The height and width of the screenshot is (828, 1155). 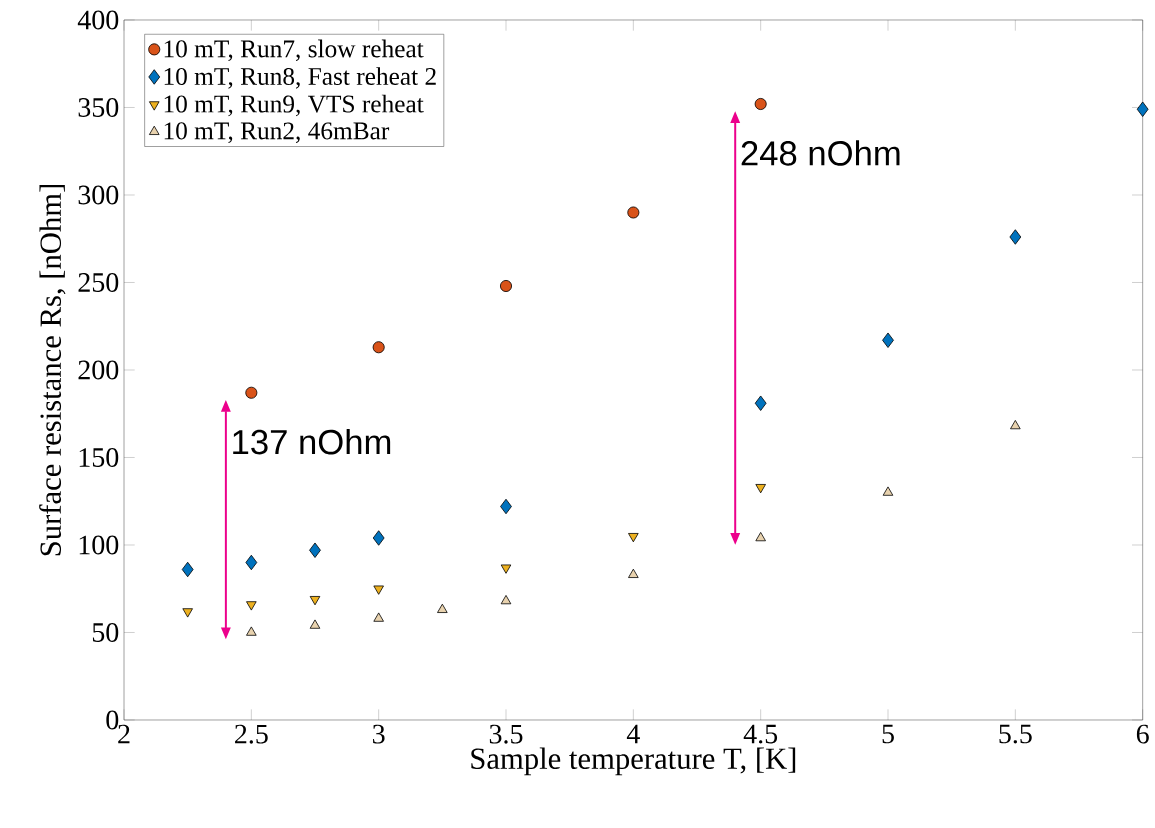 I want to click on legend-label: 10 mT, Run8, Fast reheat 2, so click(x=300, y=78).